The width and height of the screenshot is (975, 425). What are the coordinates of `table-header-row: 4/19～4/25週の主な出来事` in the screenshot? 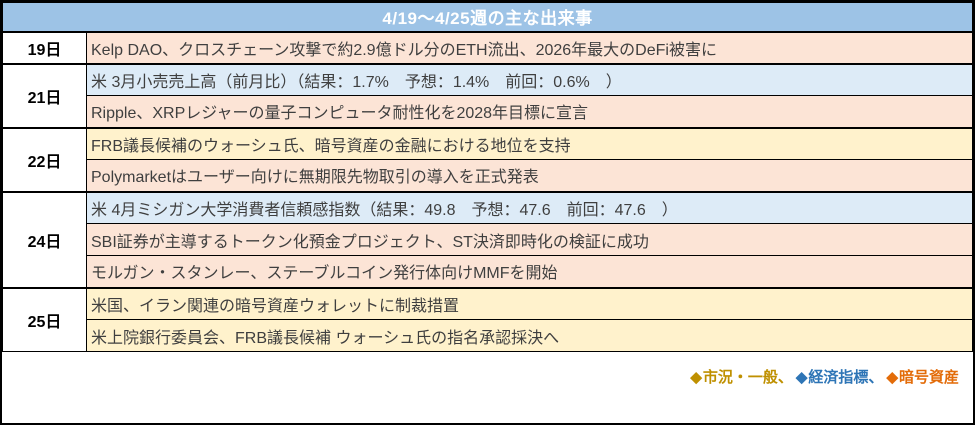 It's located at (487, 17).